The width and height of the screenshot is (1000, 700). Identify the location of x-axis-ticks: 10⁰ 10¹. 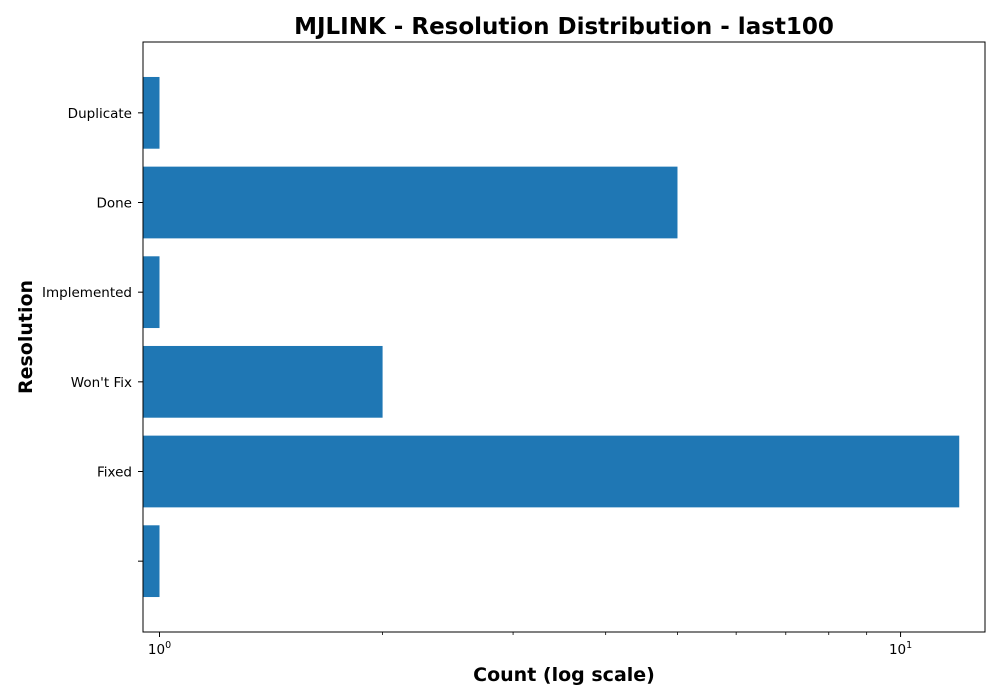
(530, 645).